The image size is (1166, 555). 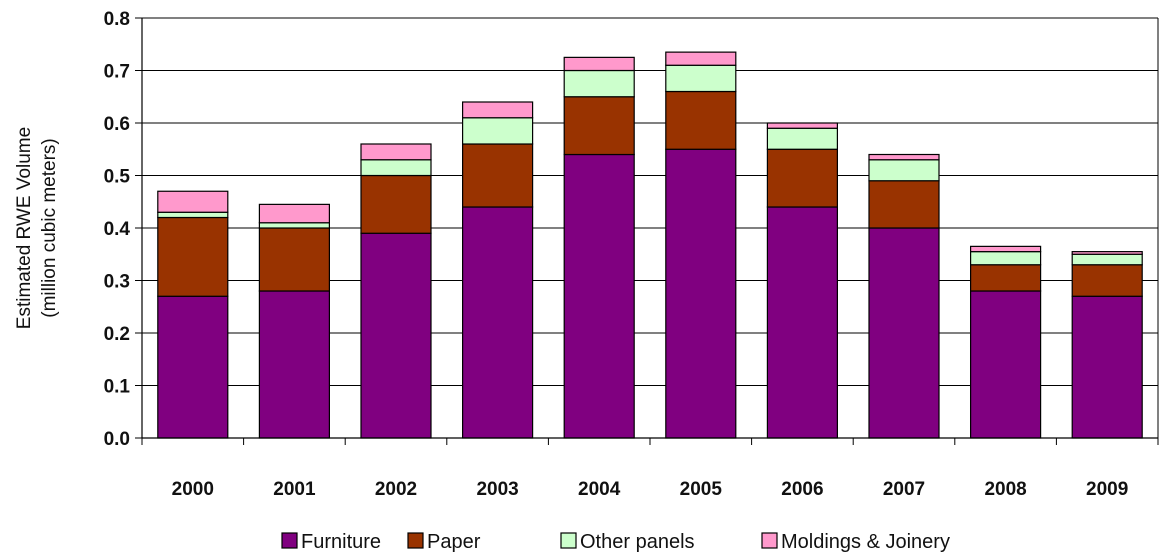 What do you see at coordinates (802, 489) in the screenshot?
I see `x-tick-label: 2006` at bounding box center [802, 489].